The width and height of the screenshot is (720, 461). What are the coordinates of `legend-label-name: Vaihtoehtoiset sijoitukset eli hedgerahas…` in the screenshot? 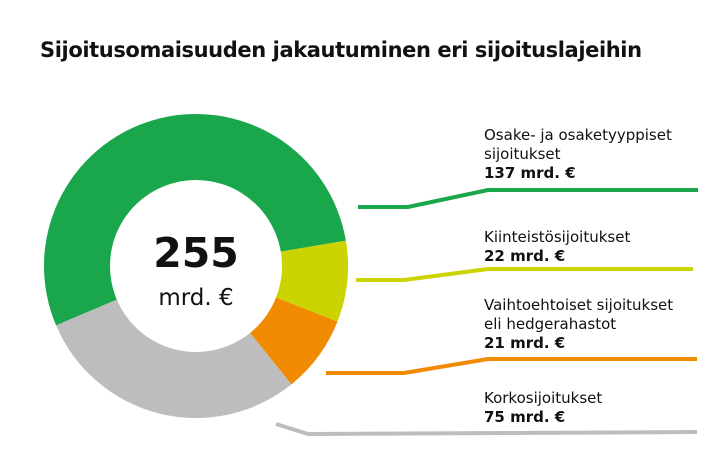 It's located at (578, 315).